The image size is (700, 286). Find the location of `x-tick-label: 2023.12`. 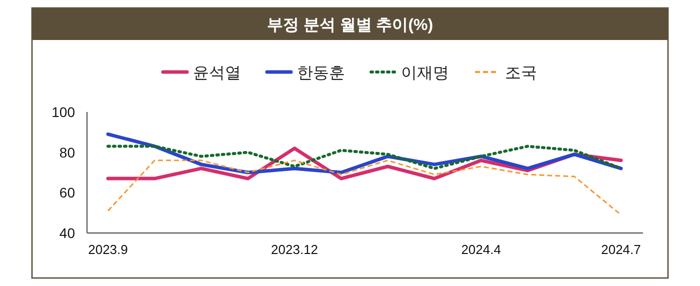

x-tick-label: 2023.12 is located at coordinates (294, 249).